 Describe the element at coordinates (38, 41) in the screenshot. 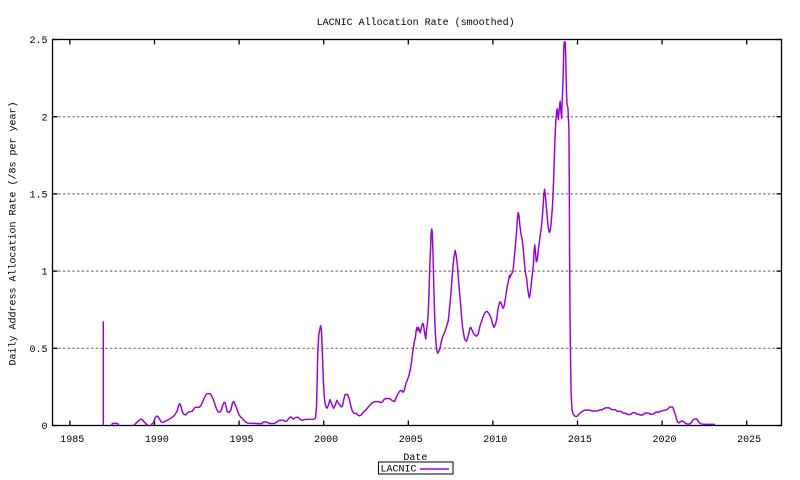

I see `svg-text: 2.5` at that location.